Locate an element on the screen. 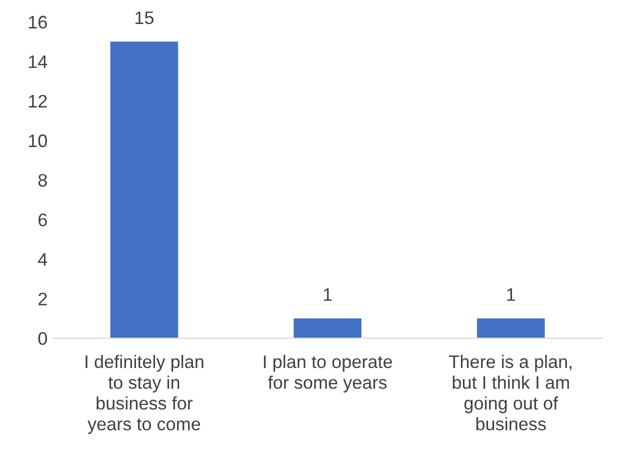  y-tick-label: 2 is located at coordinates (42, 299).